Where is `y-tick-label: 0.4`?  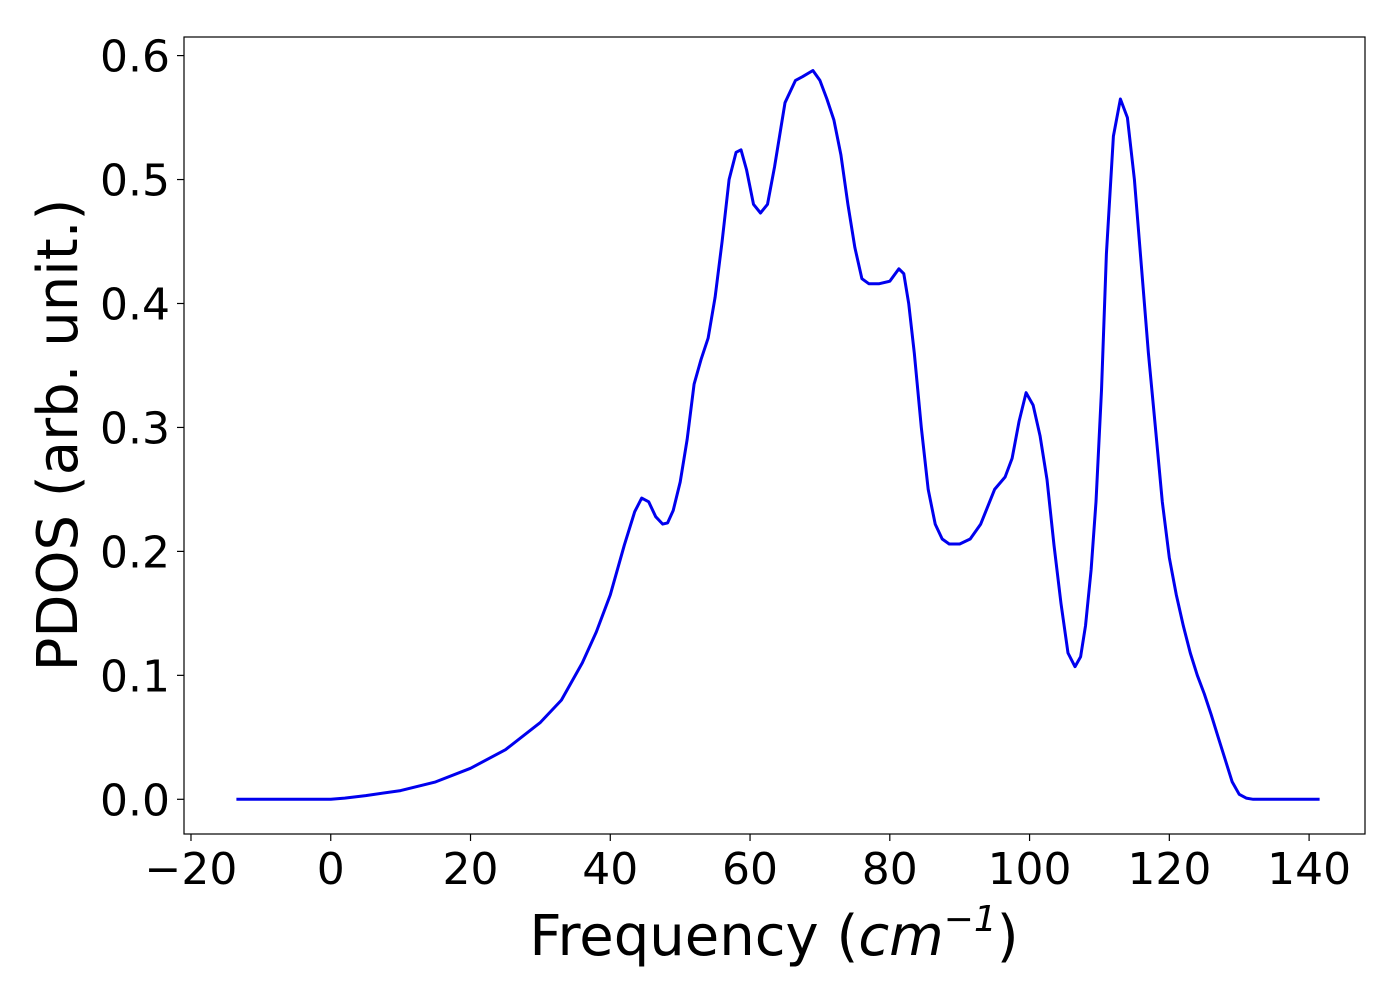 y-tick-label: 0.4 is located at coordinates (135, 304).